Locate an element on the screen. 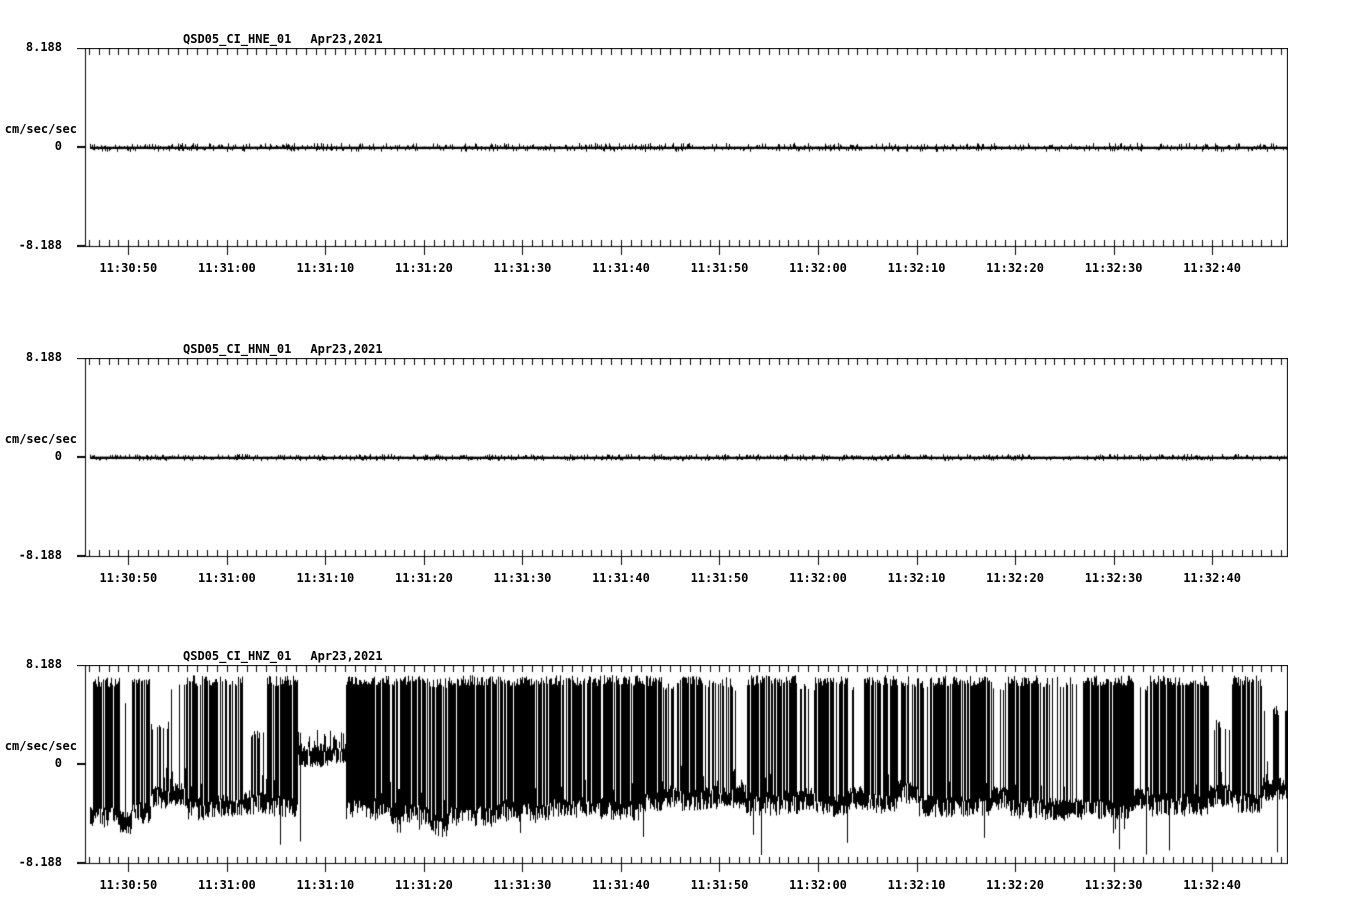 This screenshot has height=924, width=1358. panel-title: QSD05_CI_HNN_01 Apr23,2021 is located at coordinates (283, 349).